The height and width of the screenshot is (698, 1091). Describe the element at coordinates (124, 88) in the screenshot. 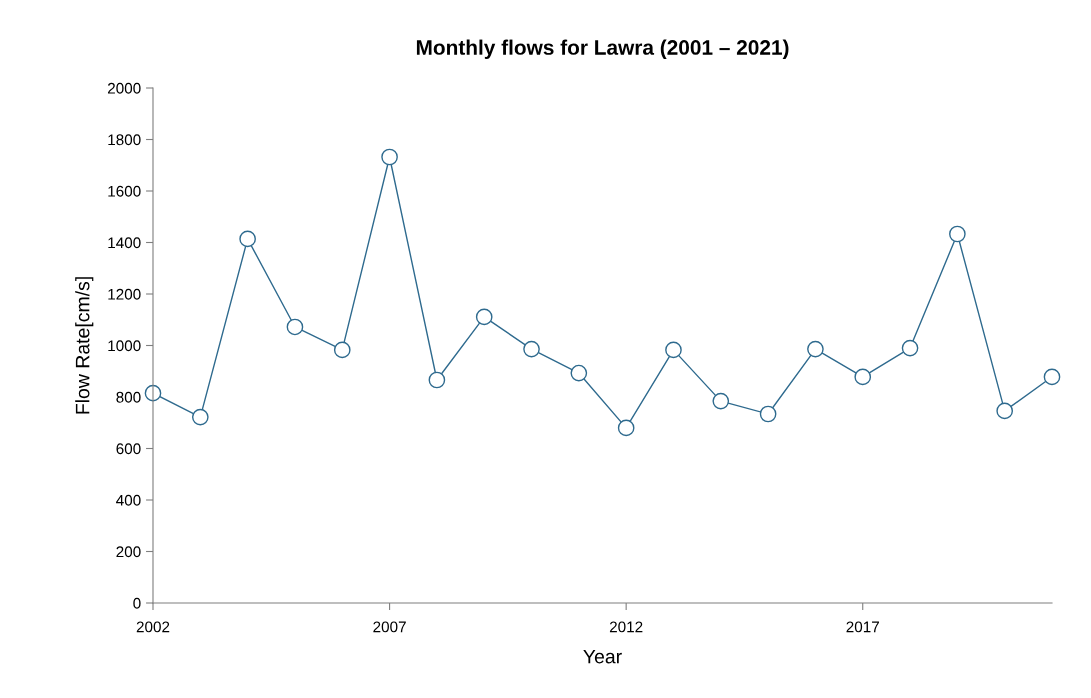

I see `y-tick-label: 2000` at that location.